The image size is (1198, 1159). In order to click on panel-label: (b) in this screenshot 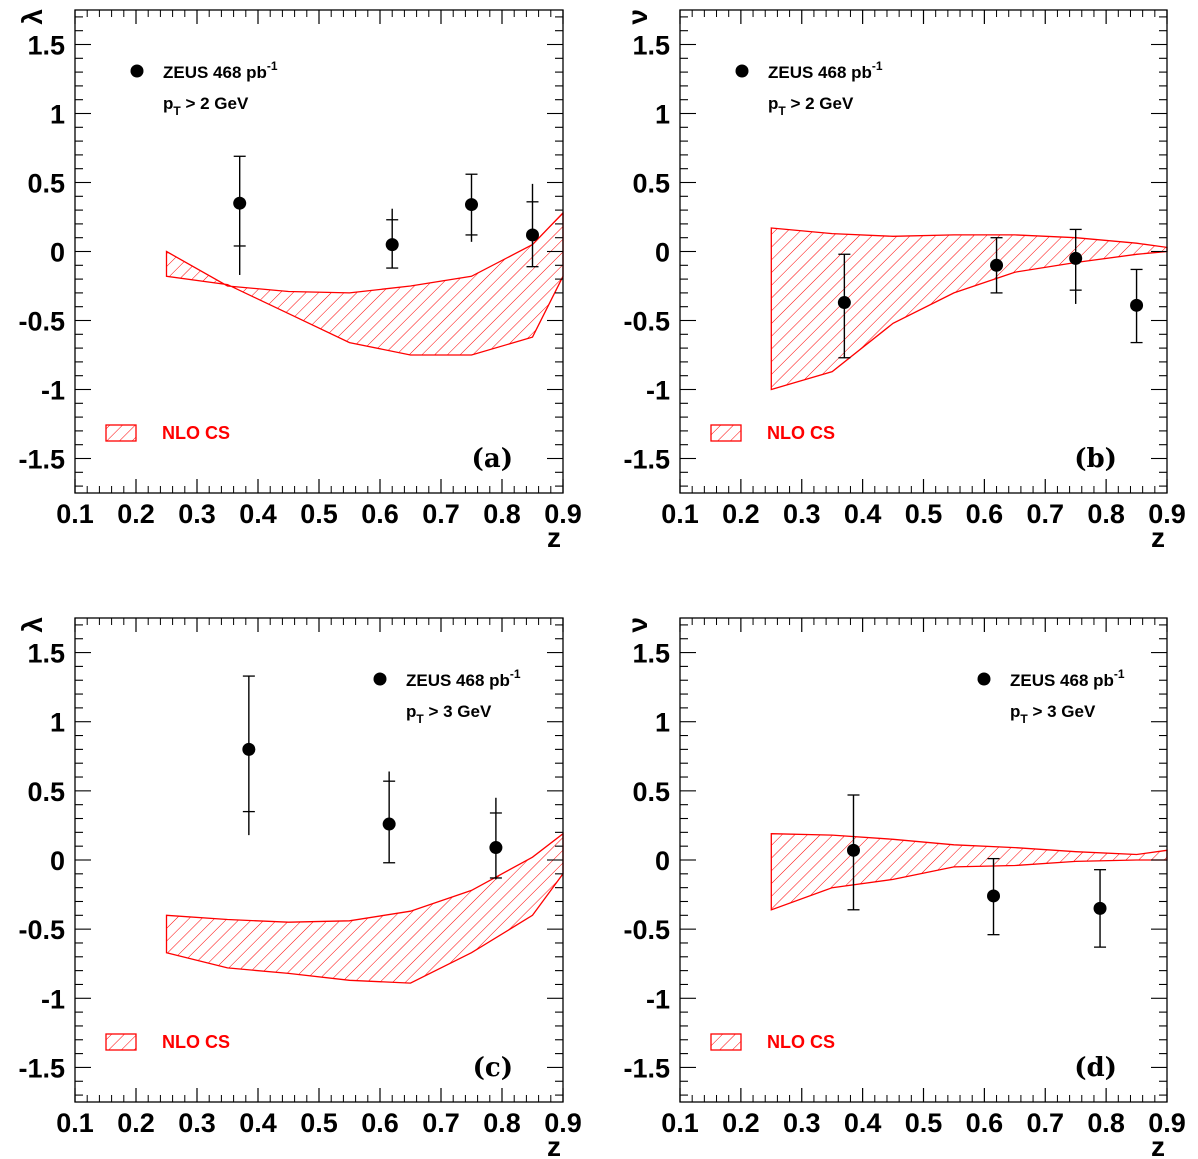, I will do `click(1095, 459)`.